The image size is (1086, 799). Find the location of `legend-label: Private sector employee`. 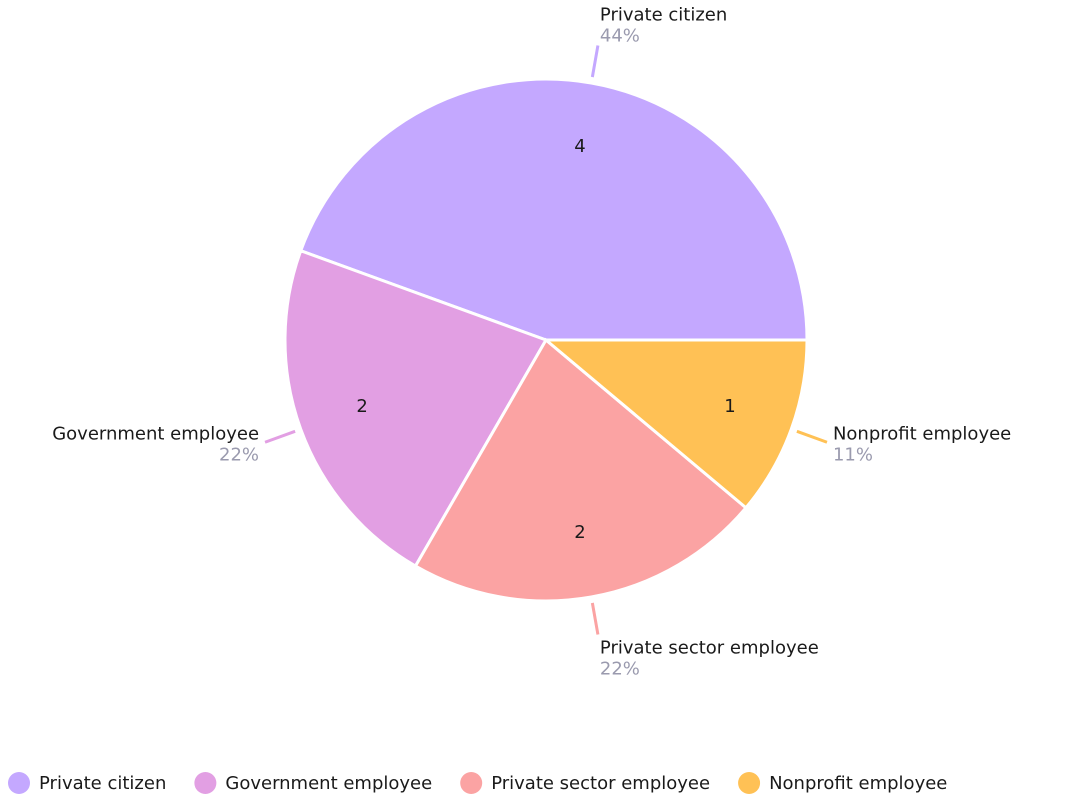

legend-label: Private sector employee is located at coordinates (600, 783).